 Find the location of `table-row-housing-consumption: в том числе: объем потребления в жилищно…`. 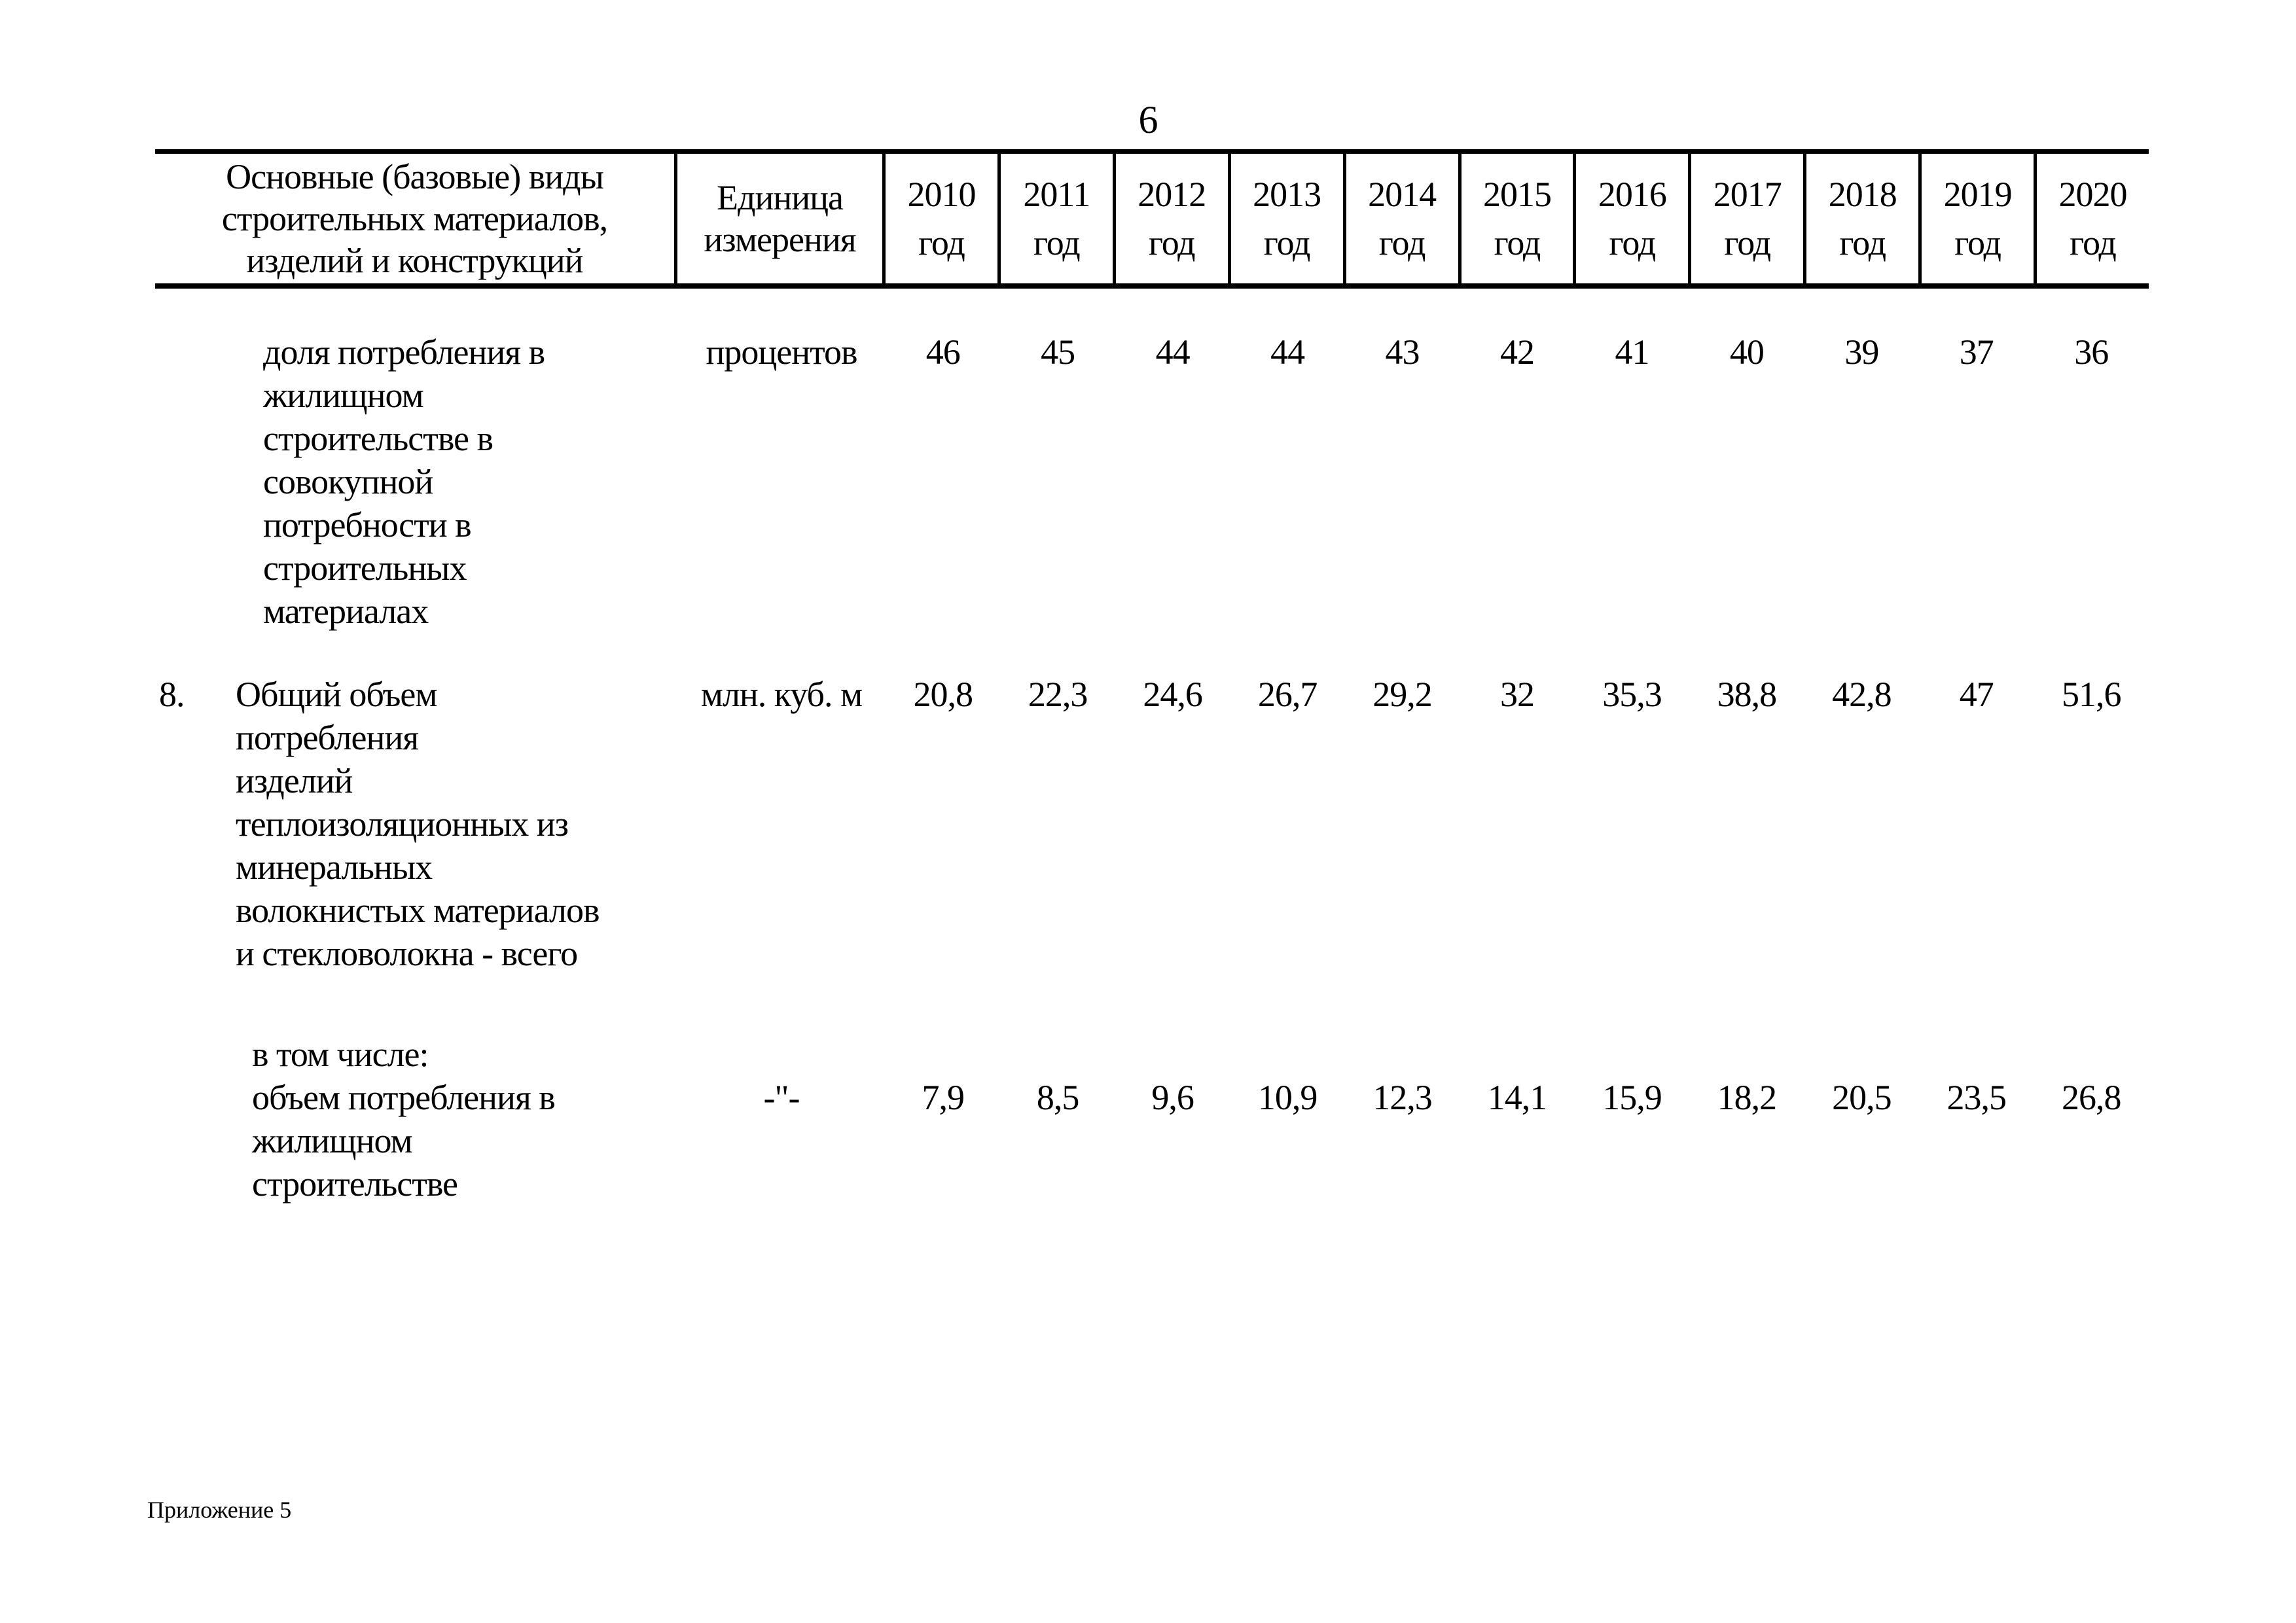

table-row-housing-consumption: в том числе: объем потребления в жилищно… is located at coordinates (1152, 1119).